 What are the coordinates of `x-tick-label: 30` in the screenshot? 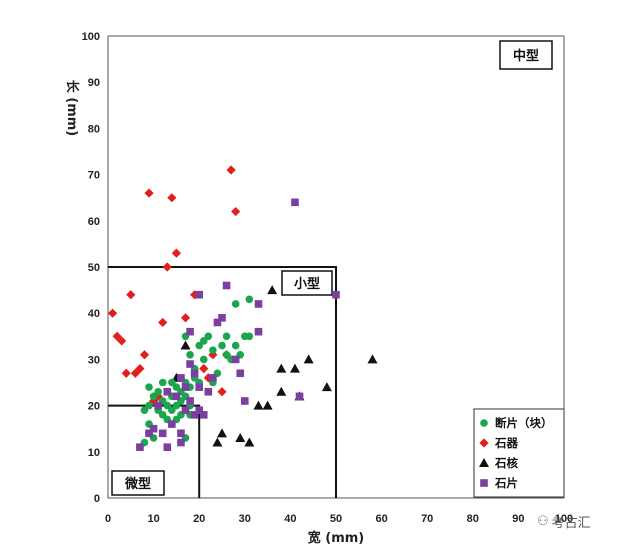 It's located at (245, 519).